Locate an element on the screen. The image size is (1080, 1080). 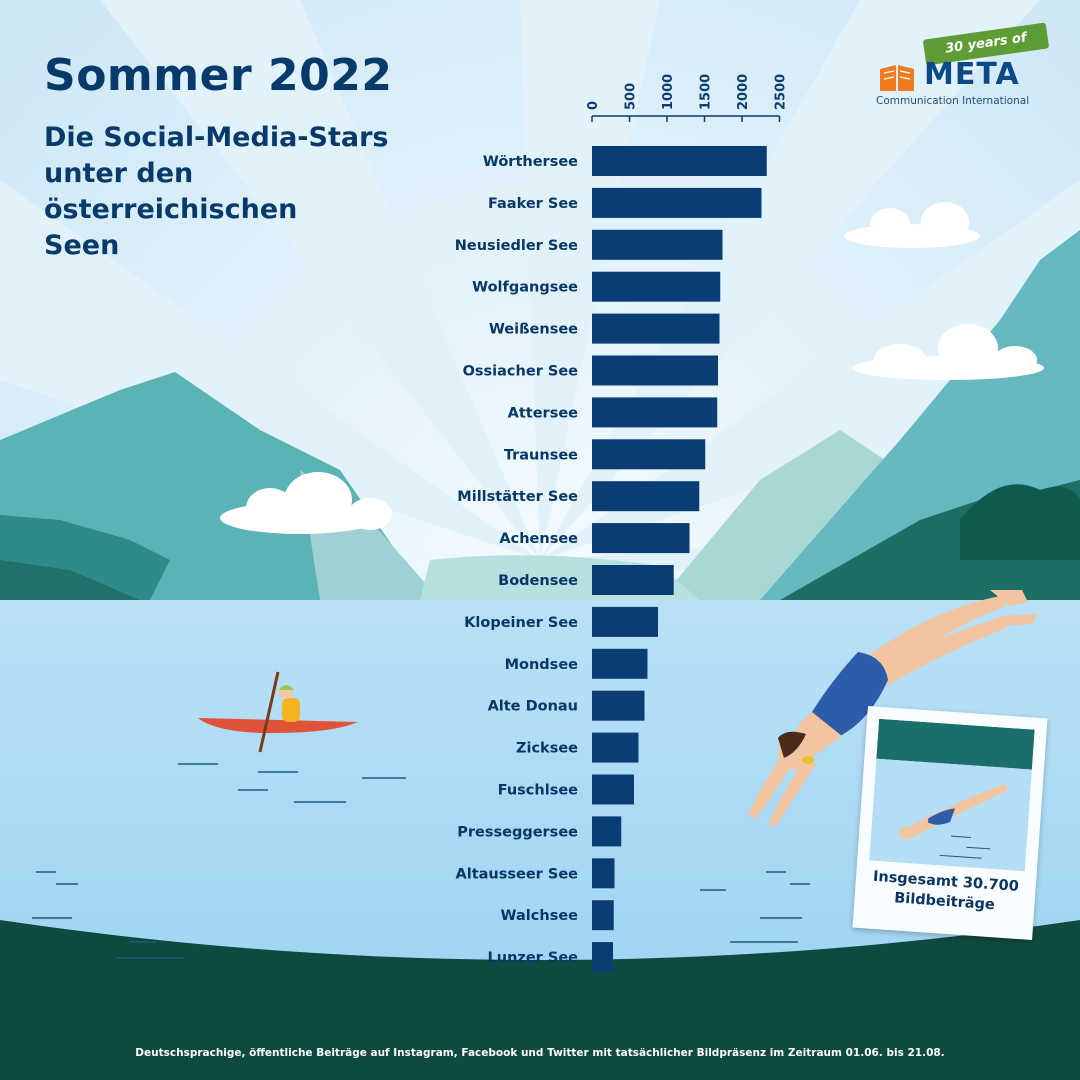
x-axis-tick-label: 2500 is located at coordinates (781, 92).